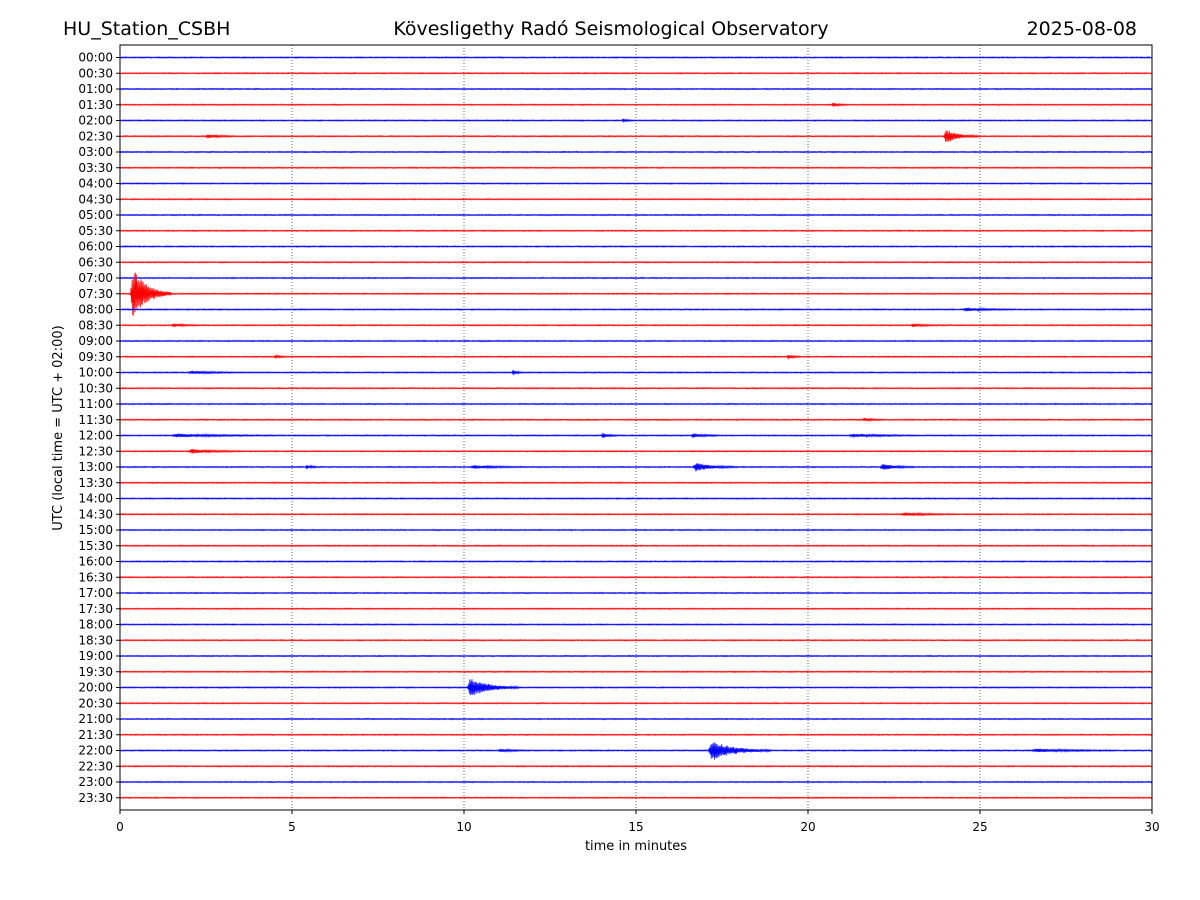 This screenshot has height=900, width=1200. What do you see at coordinates (95, 625) in the screenshot?
I see `y-tick-label: 18:00` at bounding box center [95, 625].